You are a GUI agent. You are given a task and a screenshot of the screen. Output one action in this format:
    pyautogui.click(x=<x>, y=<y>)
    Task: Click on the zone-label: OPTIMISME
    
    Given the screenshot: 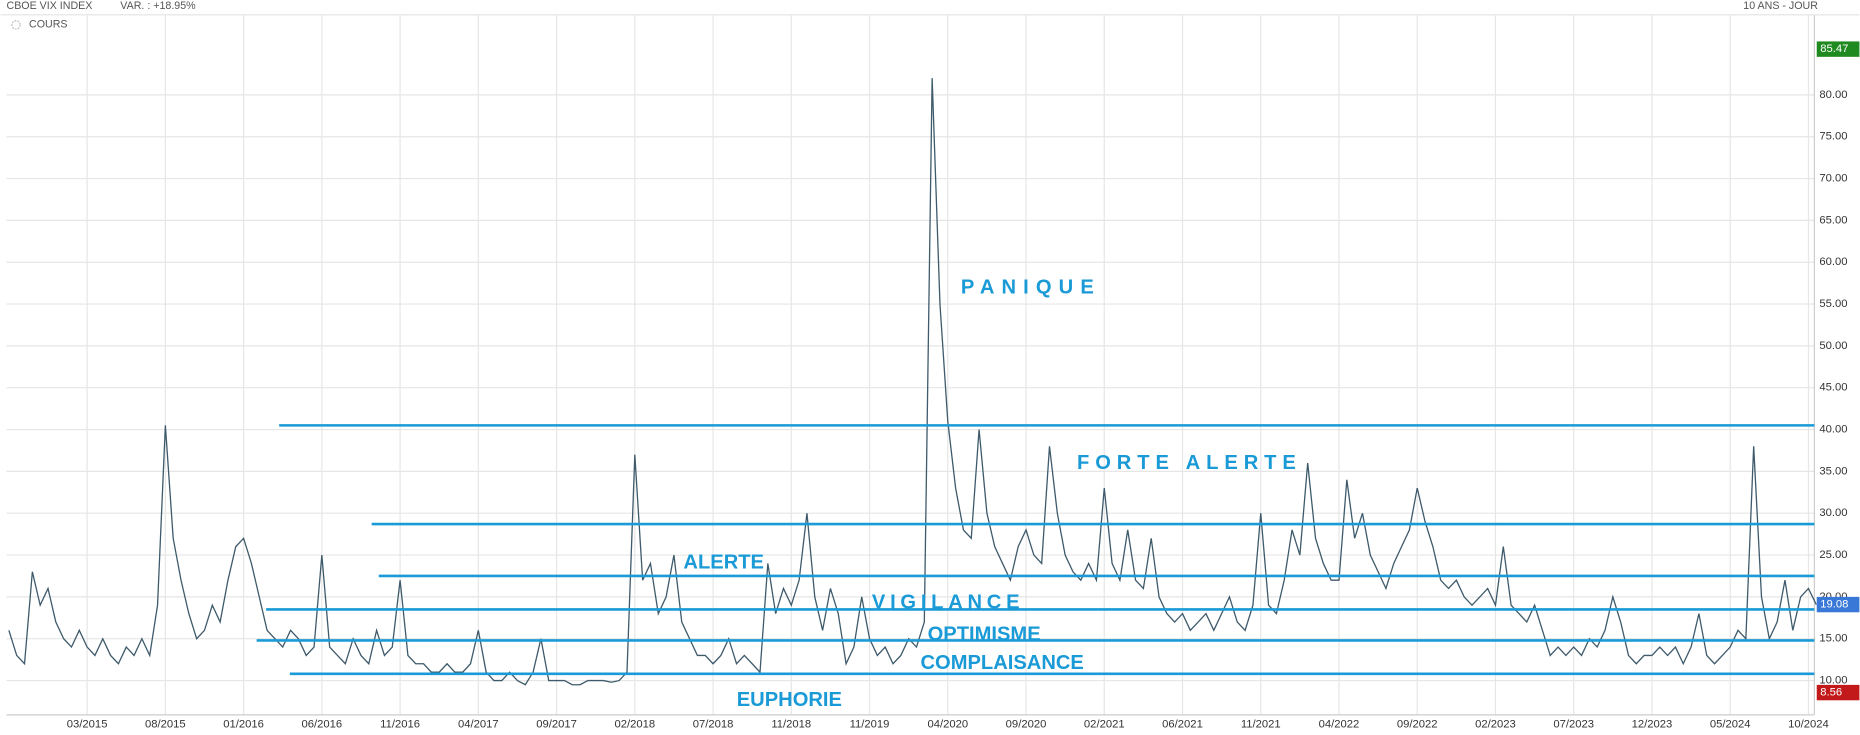 What is the action you would take?
    pyautogui.click(x=984, y=635)
    